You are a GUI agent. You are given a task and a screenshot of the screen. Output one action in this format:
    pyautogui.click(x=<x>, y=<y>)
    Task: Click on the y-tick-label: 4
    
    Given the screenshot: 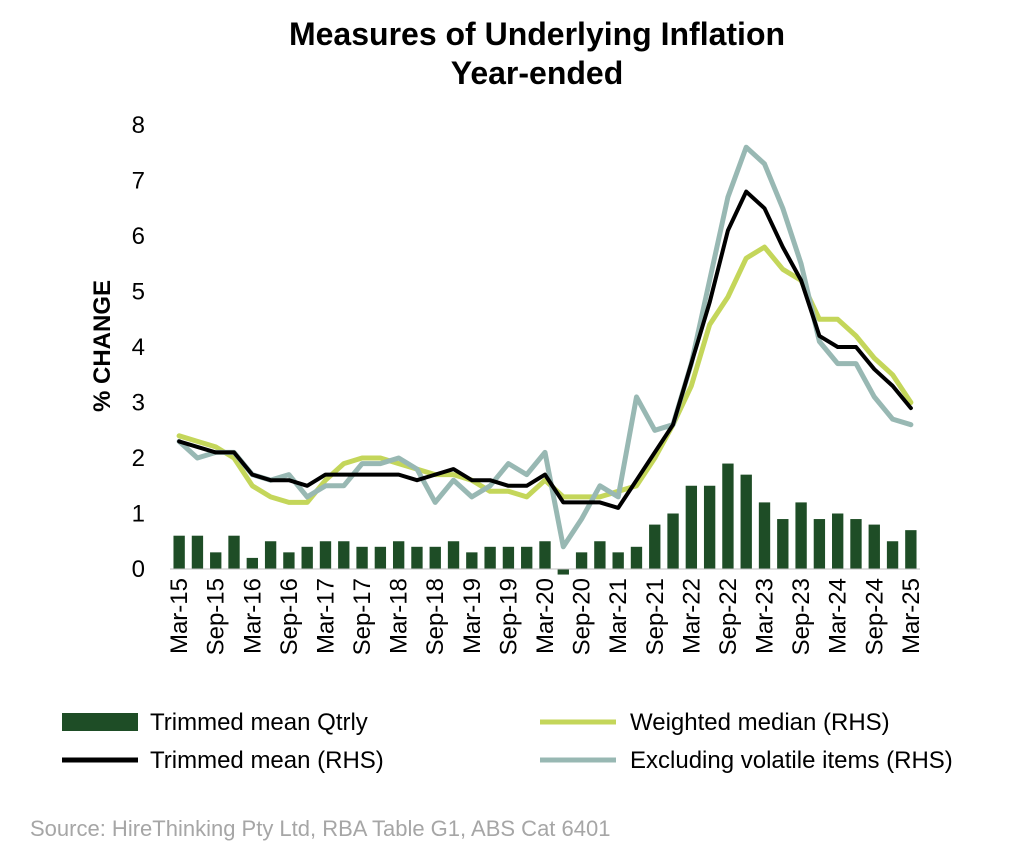 What is the action you would take?
    pyautogui.click(x=138, y=347)
    